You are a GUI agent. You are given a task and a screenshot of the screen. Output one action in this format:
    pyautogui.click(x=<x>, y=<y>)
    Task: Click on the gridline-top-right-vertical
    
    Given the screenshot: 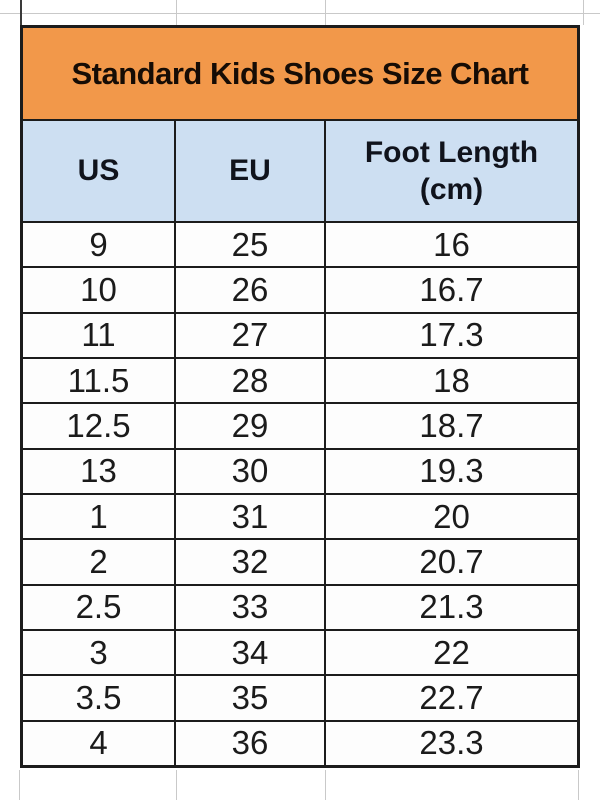 What is the action you would take?
    pyautogui.click(x=583, y=12)
    